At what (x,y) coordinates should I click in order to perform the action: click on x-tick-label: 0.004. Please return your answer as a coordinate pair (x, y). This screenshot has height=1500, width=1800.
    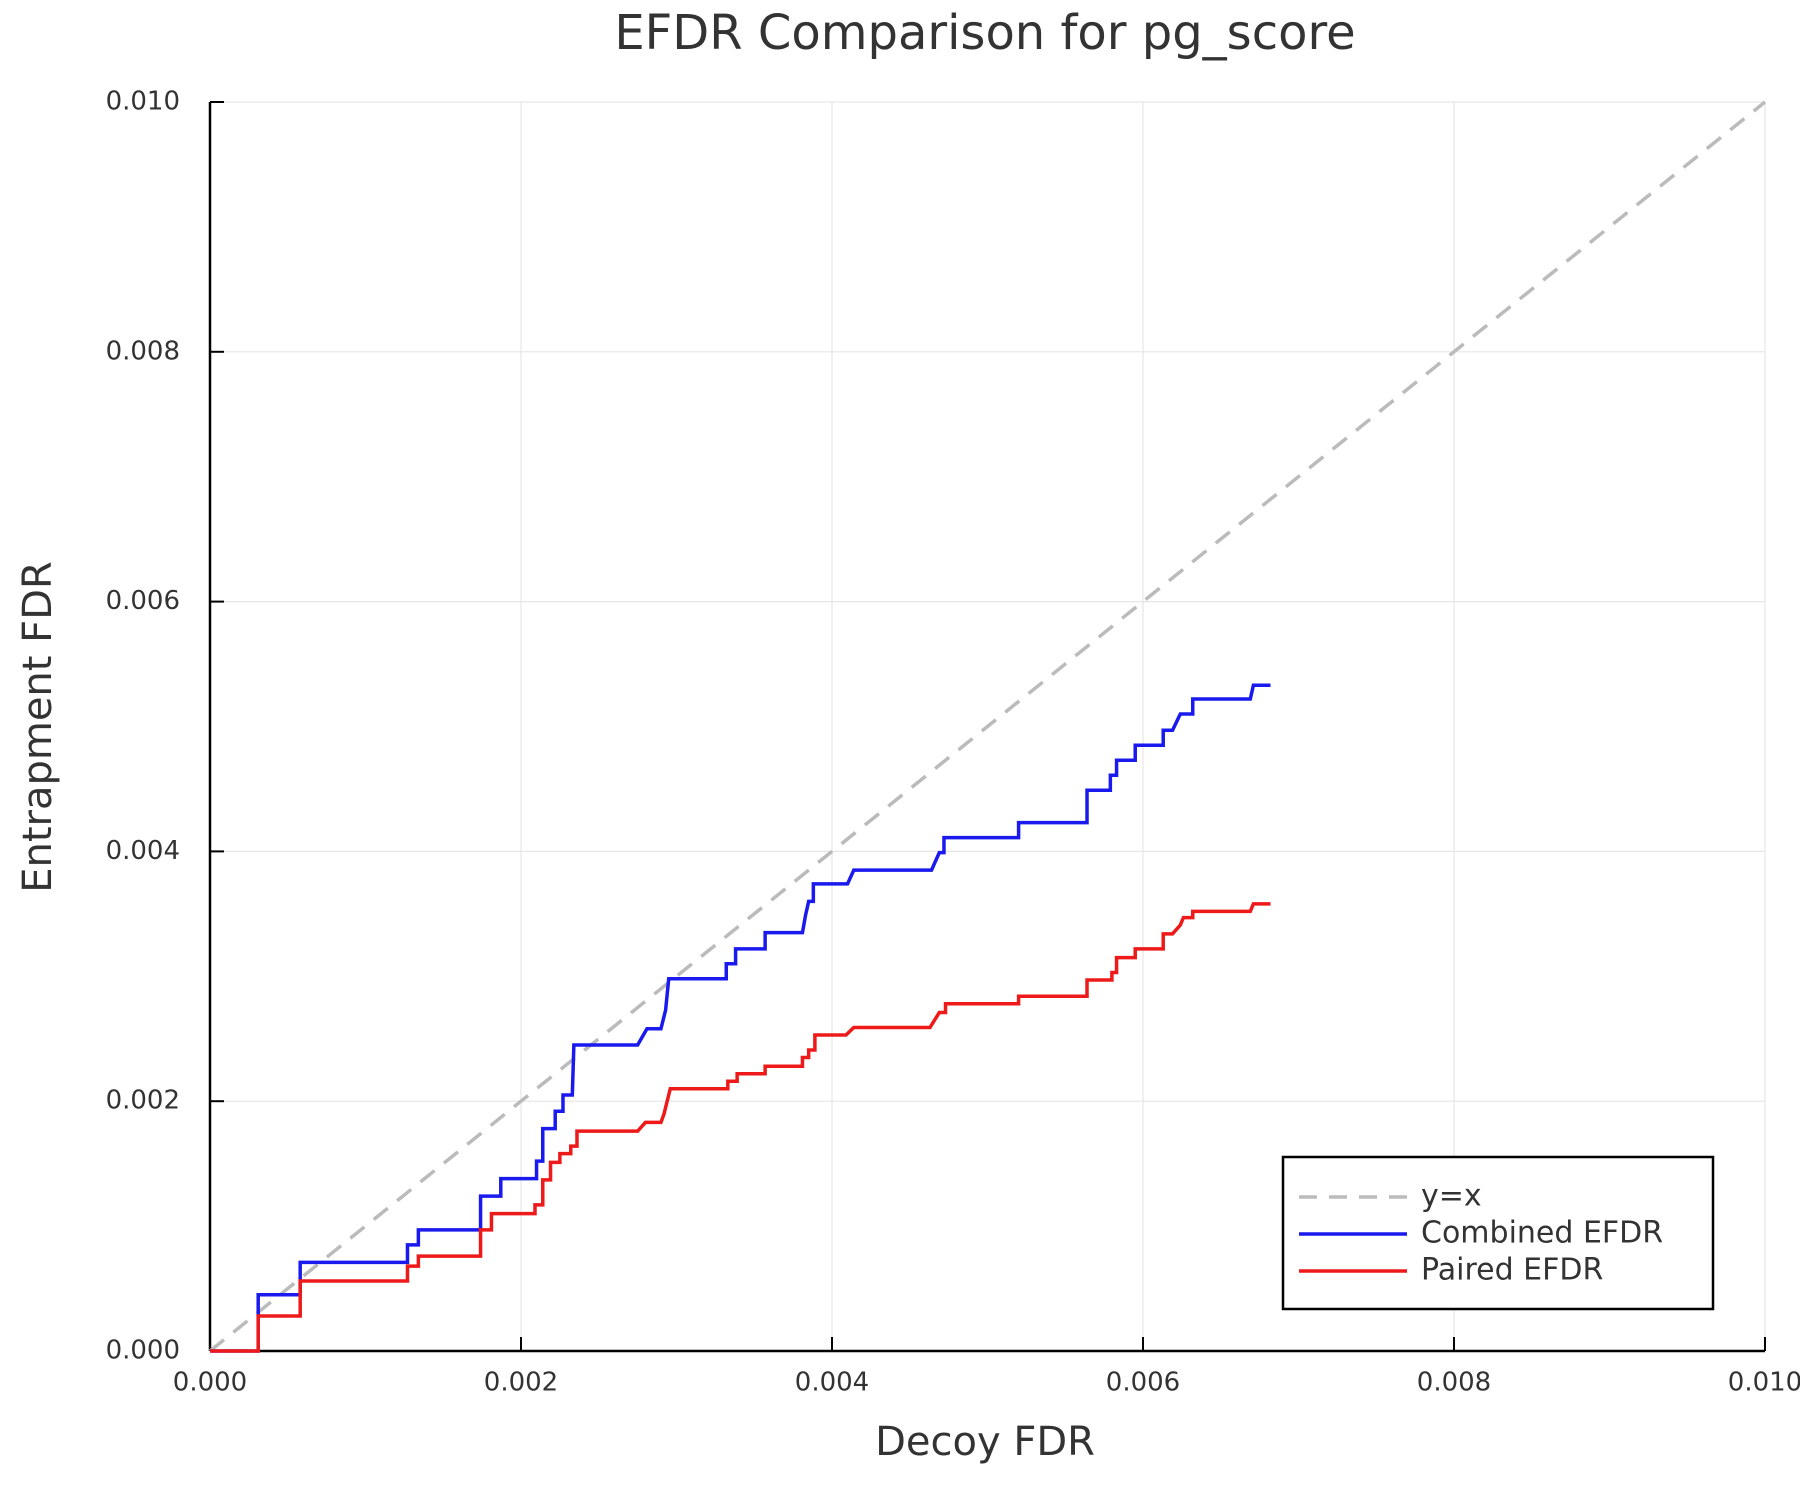
    Looking at the image, I should click on (832, 1383).